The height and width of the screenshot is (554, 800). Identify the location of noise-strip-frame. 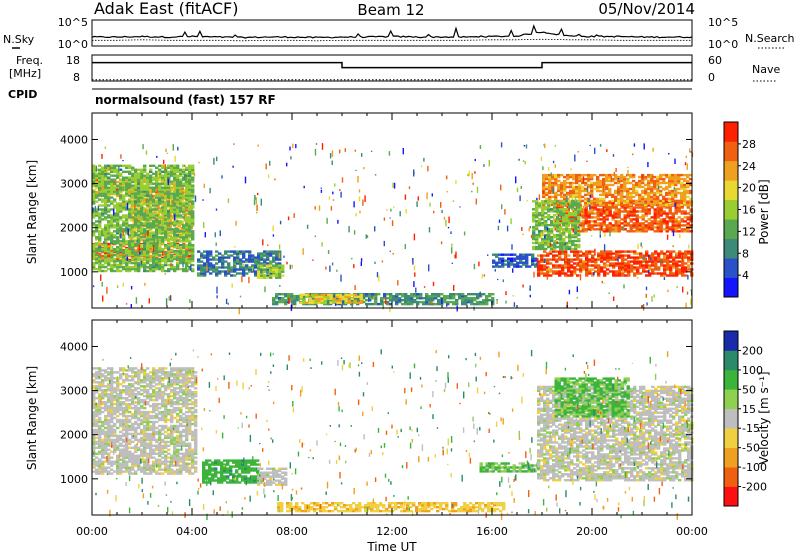
(392, 33).